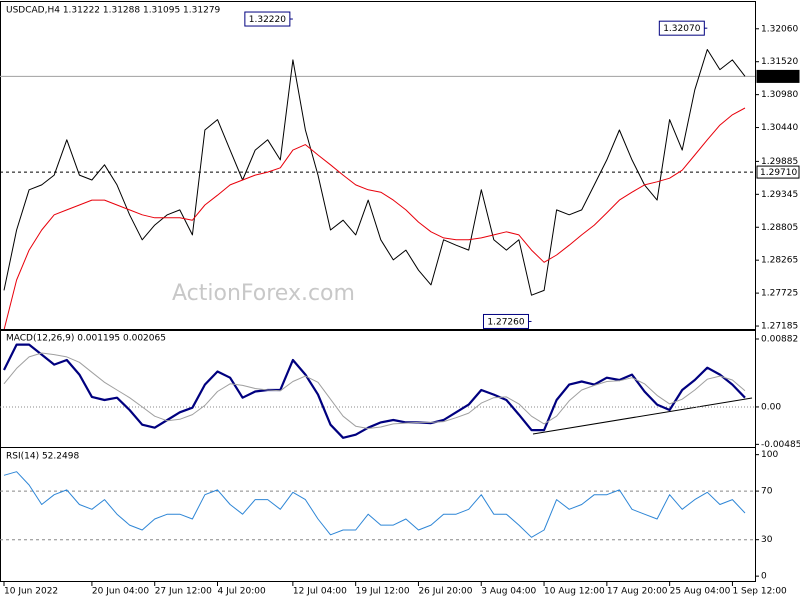  I want to click on y-tick-label: 1.29345, so click(779, 195).